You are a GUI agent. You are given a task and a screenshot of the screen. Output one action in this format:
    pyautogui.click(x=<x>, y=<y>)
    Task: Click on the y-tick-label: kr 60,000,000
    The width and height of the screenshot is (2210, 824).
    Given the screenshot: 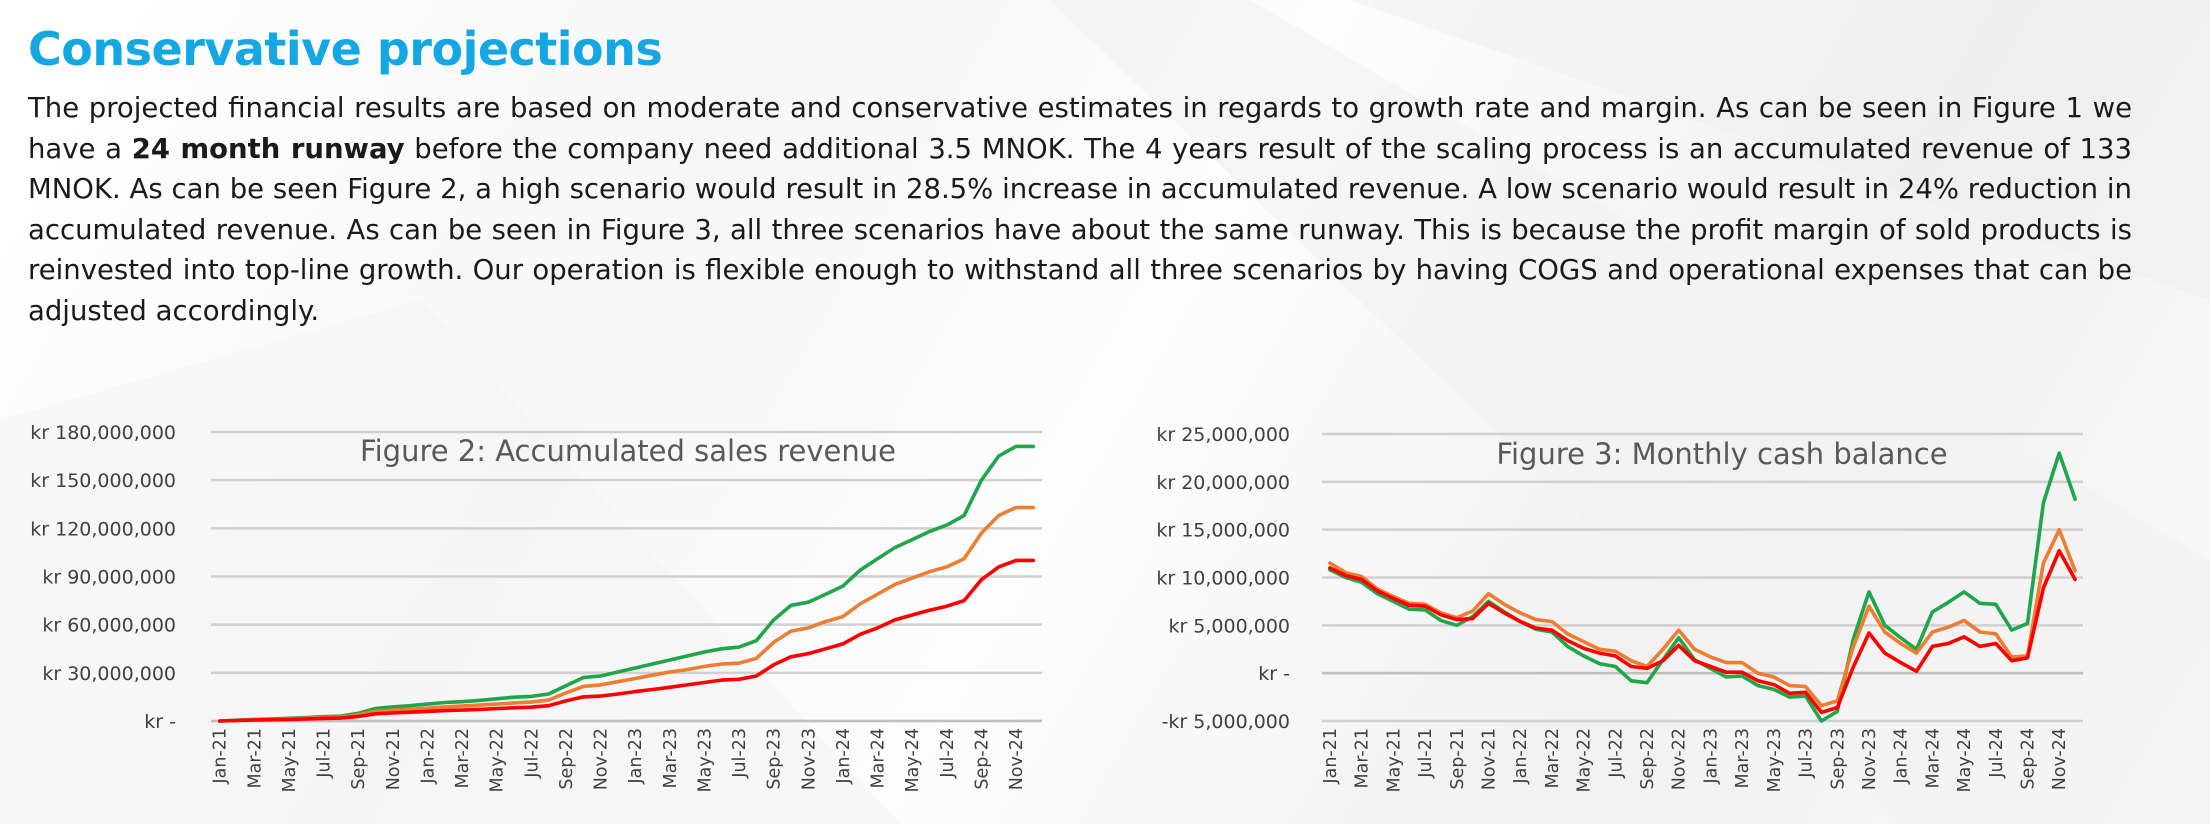 What is the action you would take?
    pyautogui.click(x=109, y=626)
    